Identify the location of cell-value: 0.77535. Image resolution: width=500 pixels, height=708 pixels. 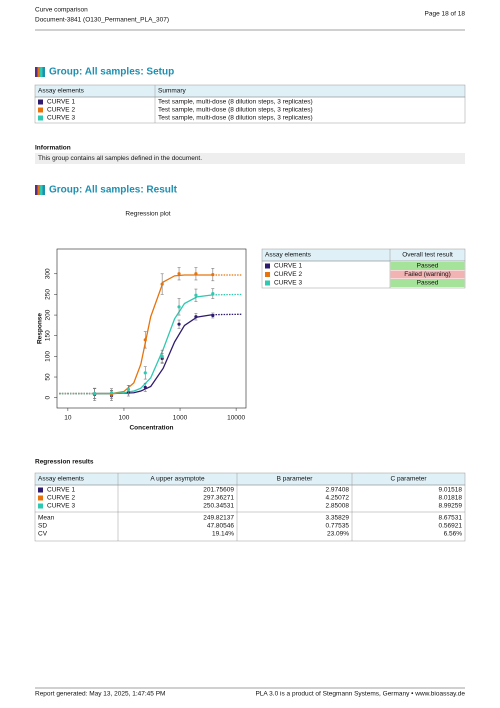
(338, 526).